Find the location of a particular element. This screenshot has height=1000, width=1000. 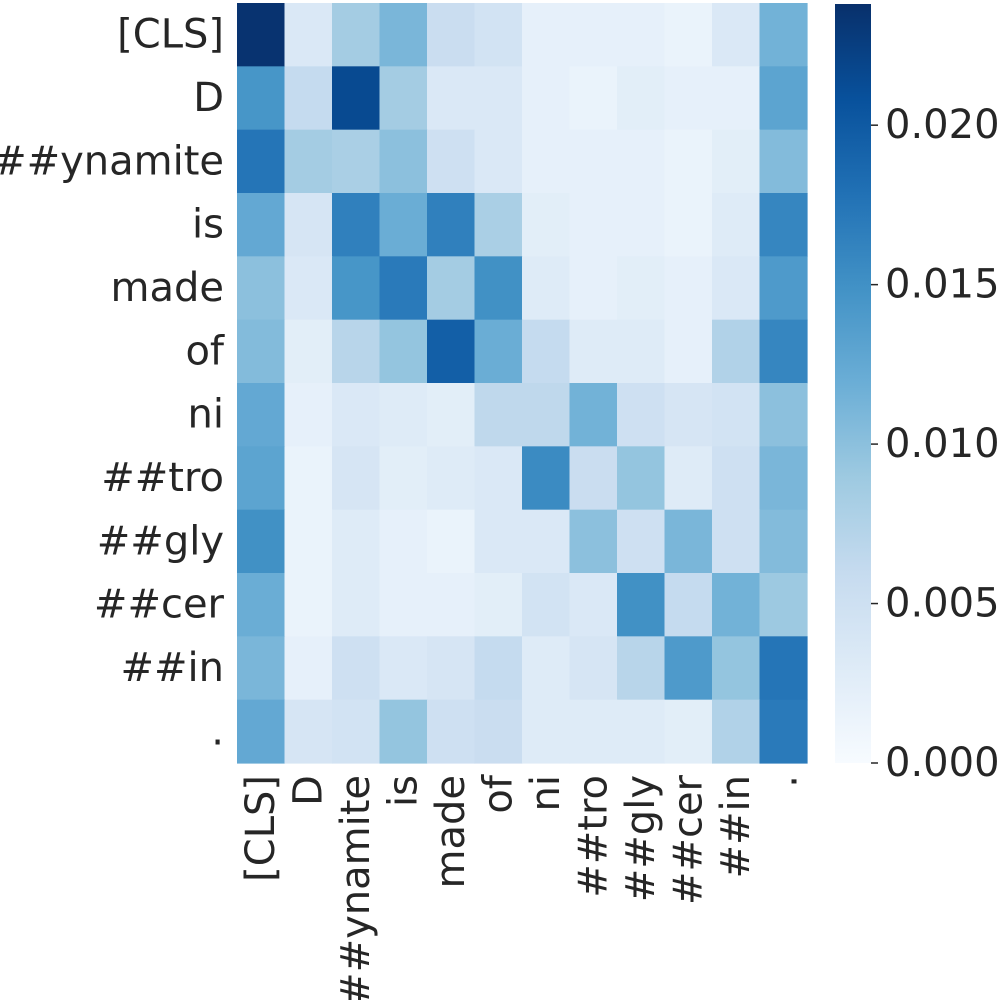

row-tick-label: ##cer is located at coordinates (159, 605).